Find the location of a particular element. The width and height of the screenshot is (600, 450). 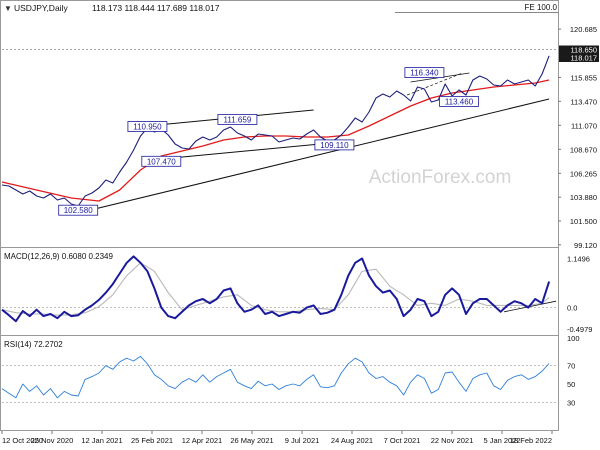

macd-y-tick-label: 0.0 is located at coordinates (572, 308).